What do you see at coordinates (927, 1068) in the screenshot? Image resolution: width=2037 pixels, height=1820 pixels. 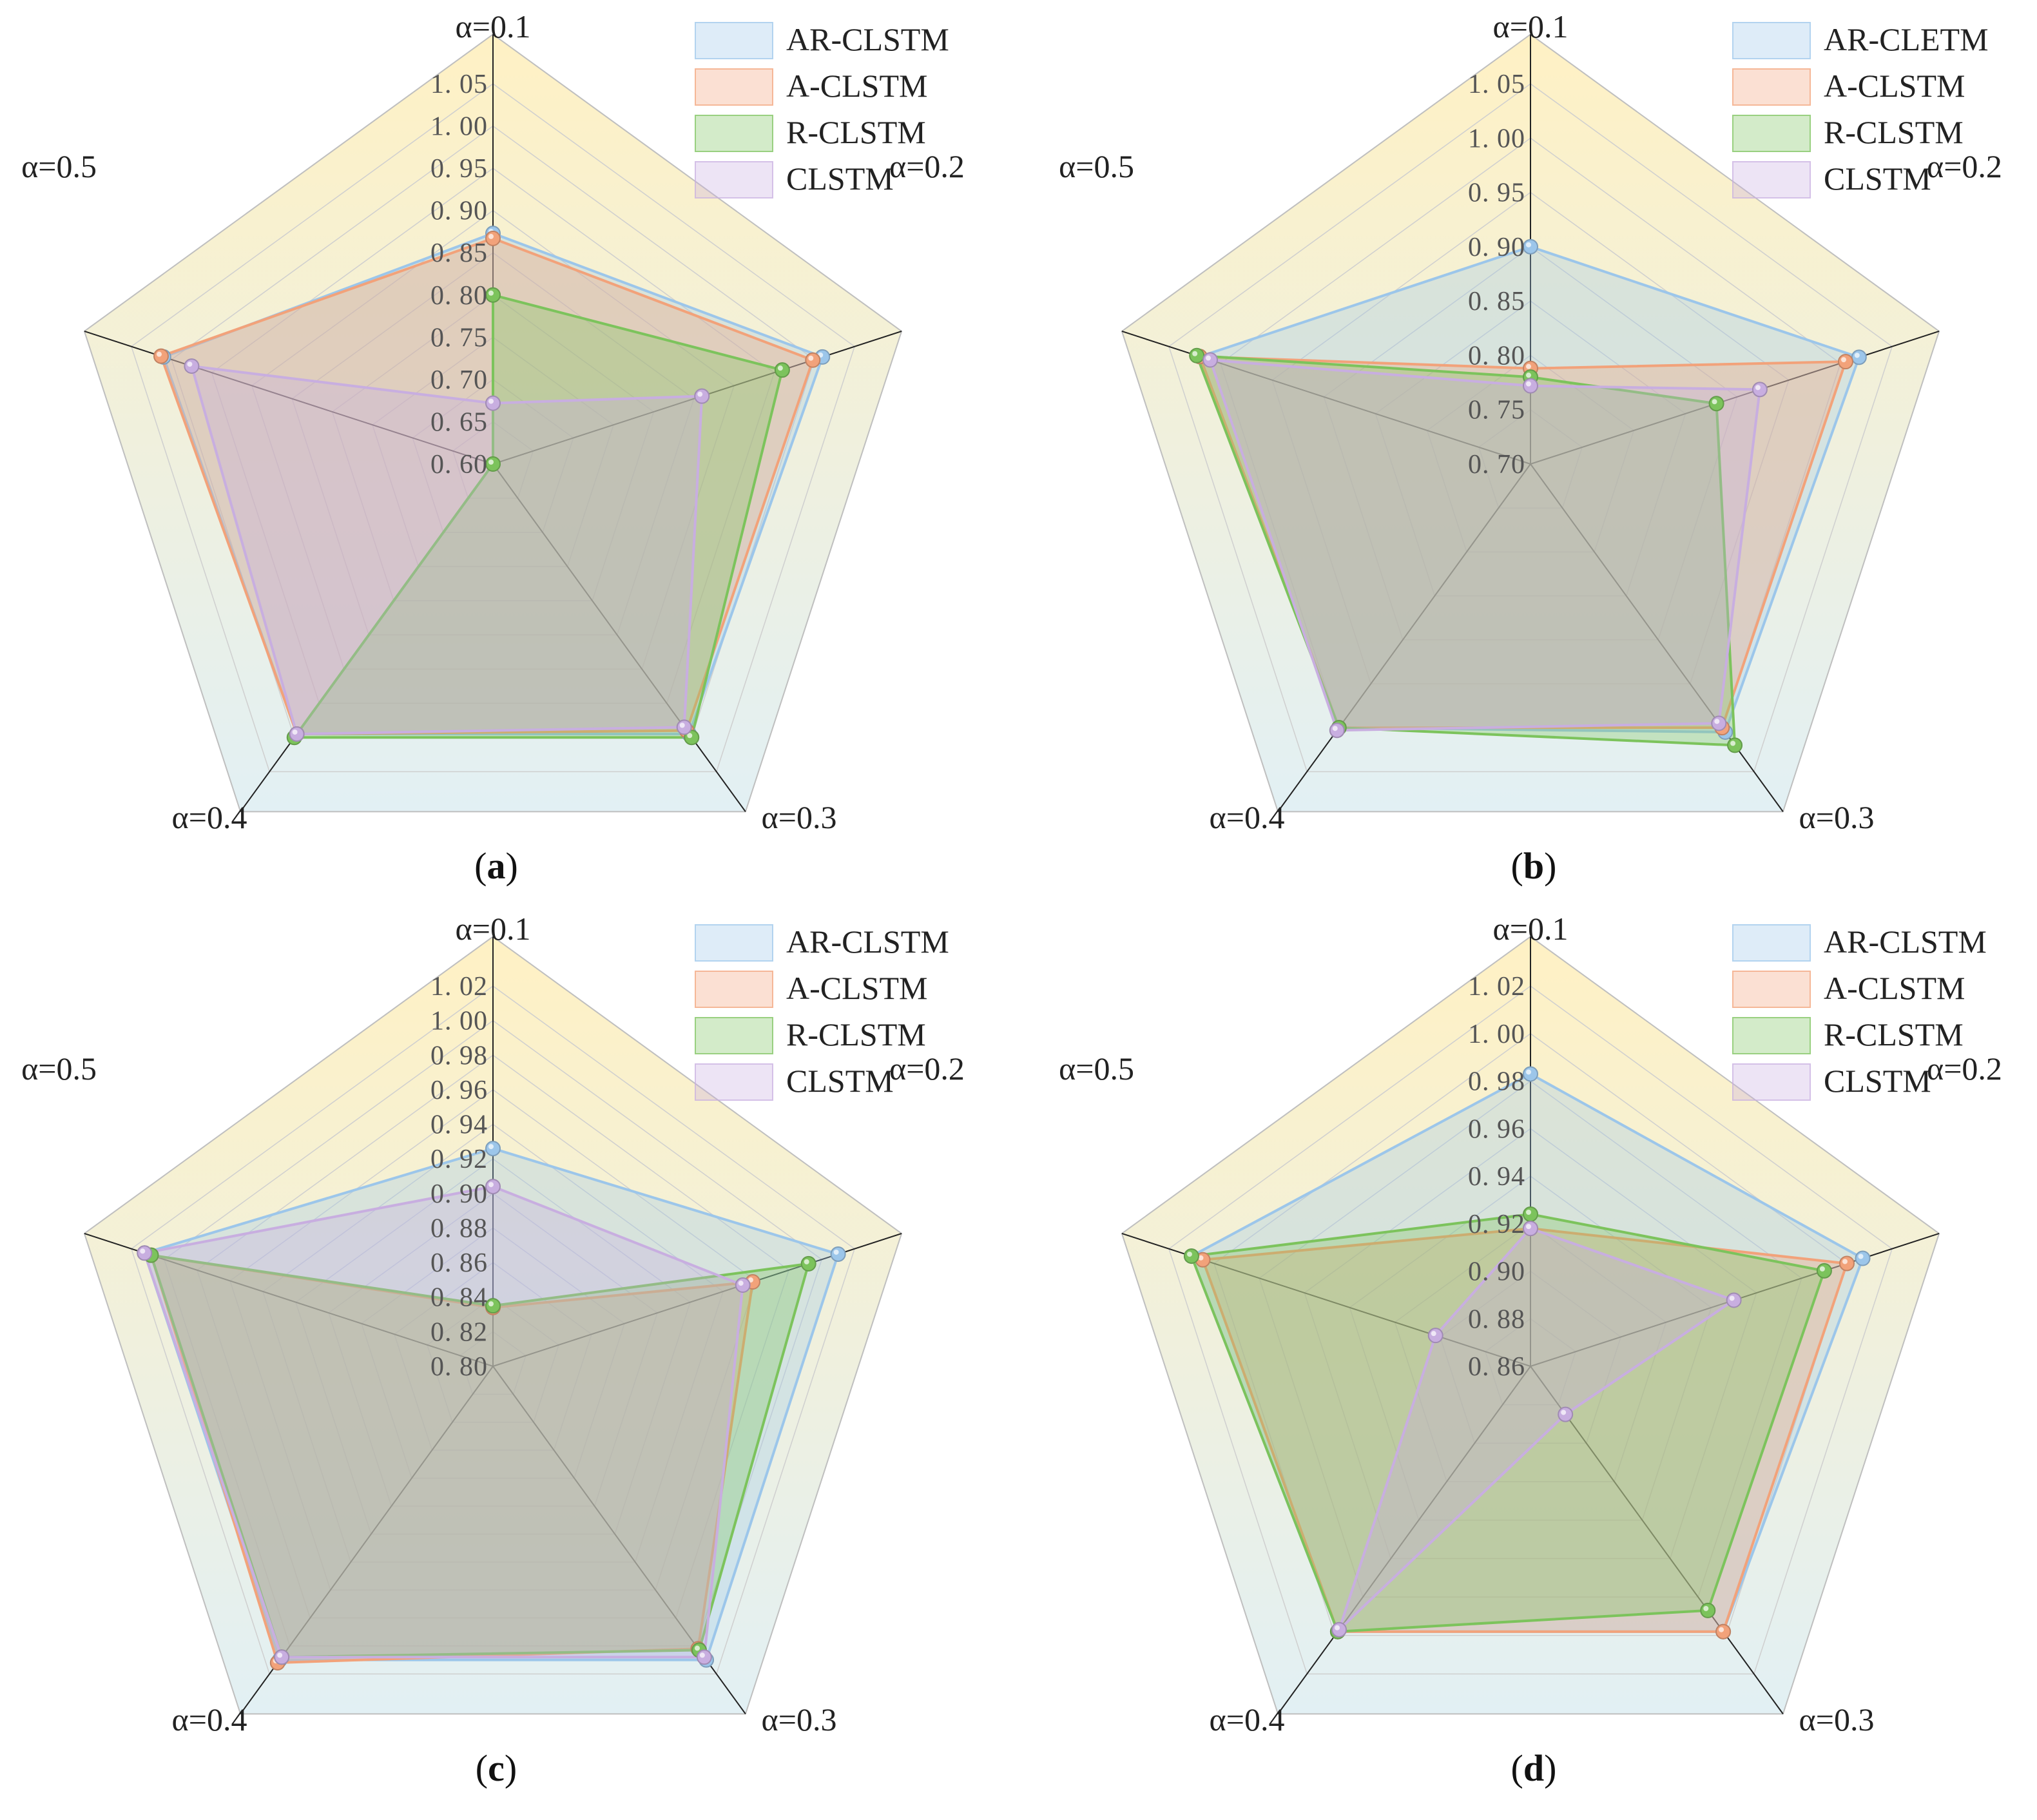 I see `axis-label: α=0.2` at bounding box center [927, 1068].